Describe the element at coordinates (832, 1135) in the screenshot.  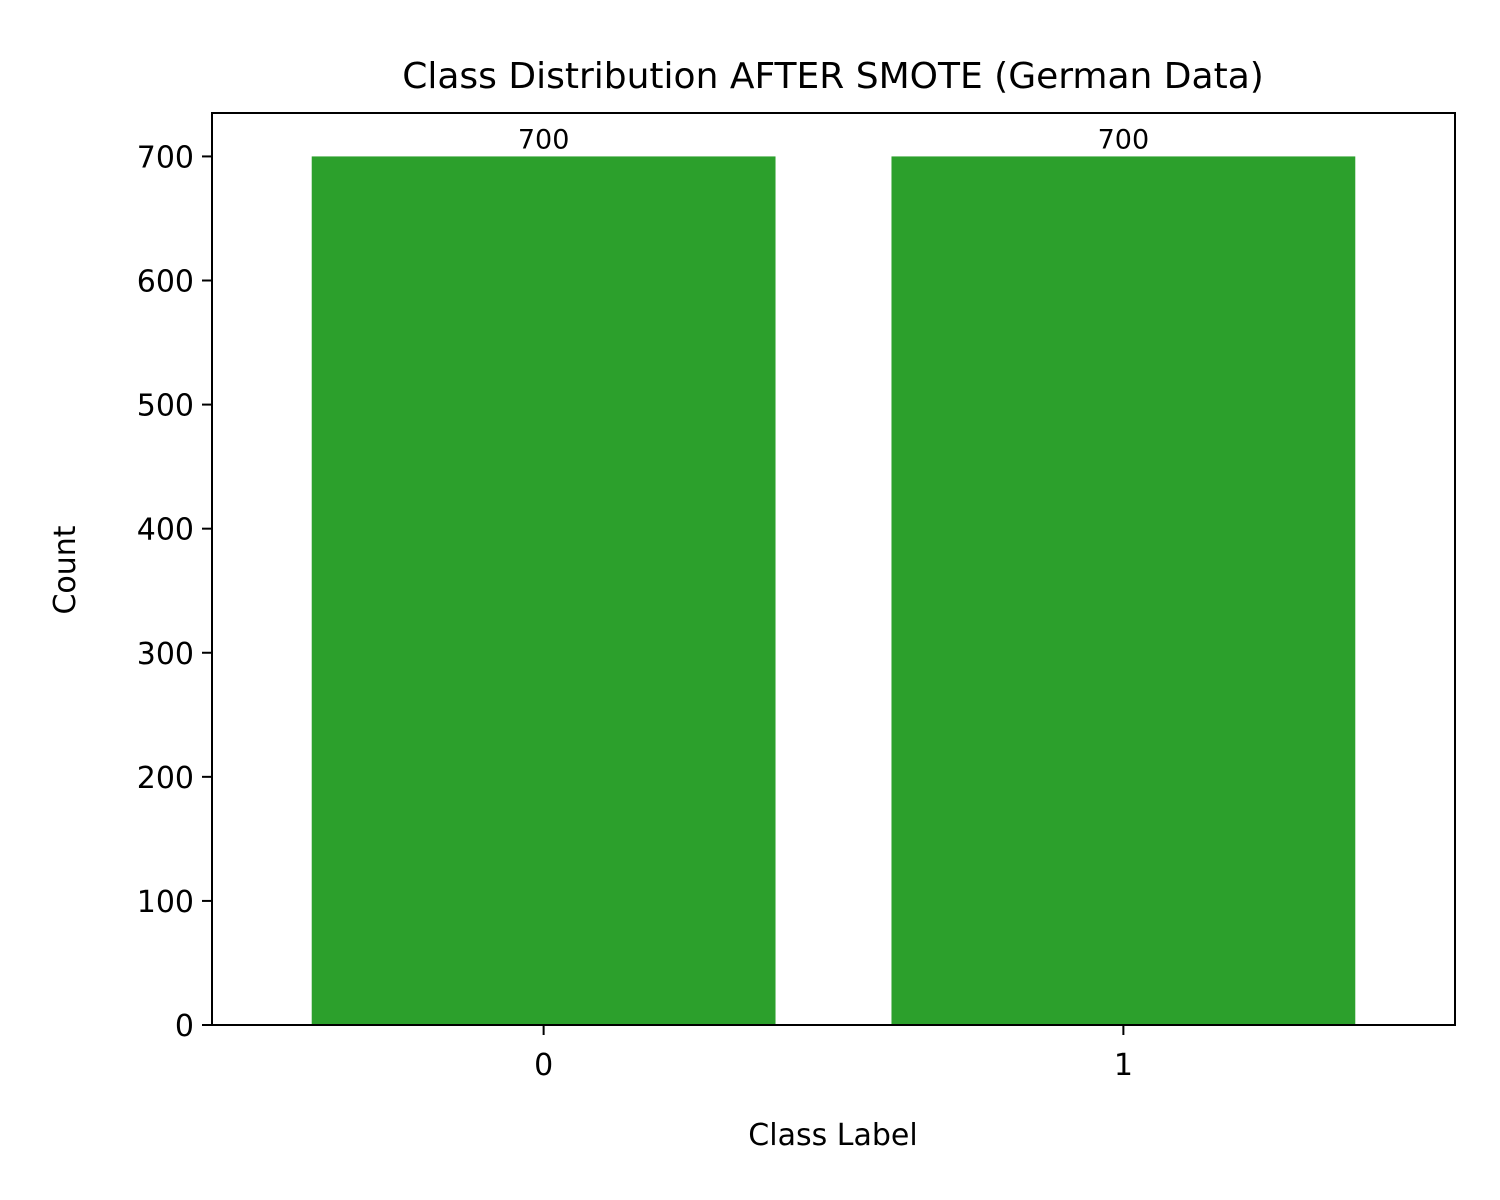
I see `x-axis-label: Class Label` at that location.